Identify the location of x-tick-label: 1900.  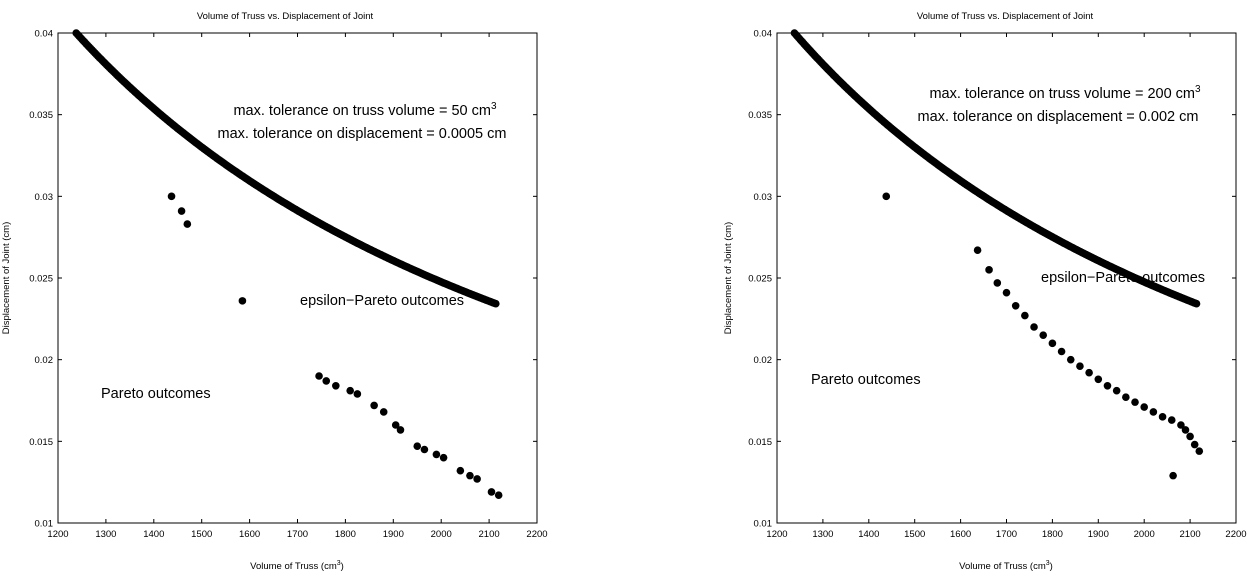
(1098, 534).